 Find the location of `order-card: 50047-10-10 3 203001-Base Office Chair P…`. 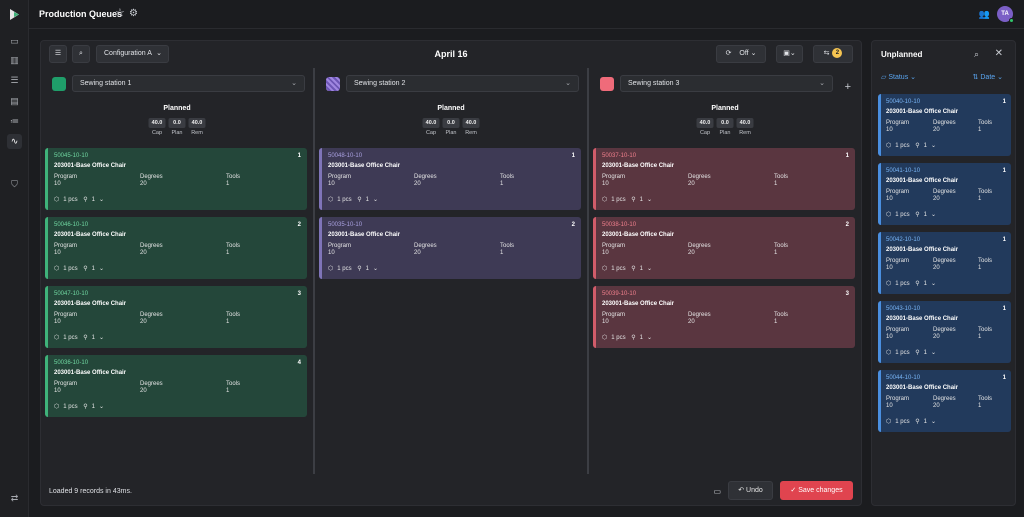

order-card: 50047-10-10 3 203001-Base Office Chair P… is located at coordinates (176, 317).